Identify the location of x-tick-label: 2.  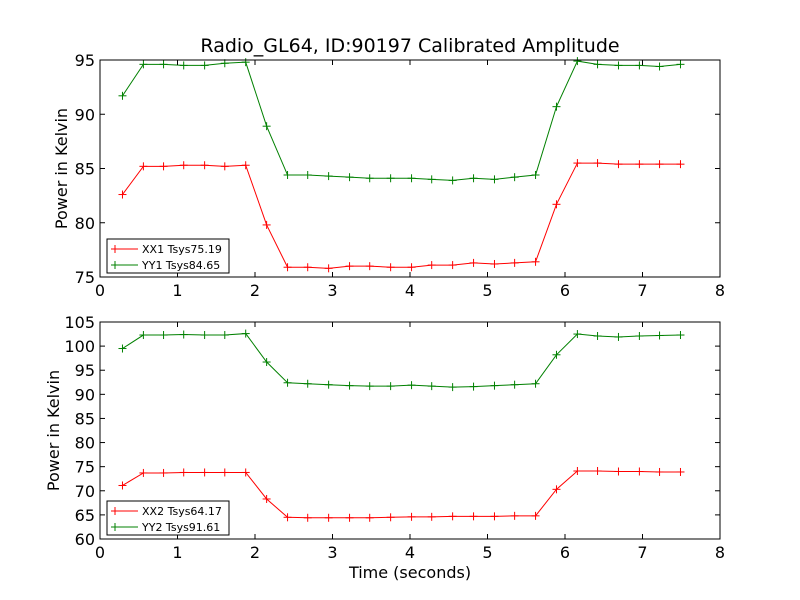
(255, 552).